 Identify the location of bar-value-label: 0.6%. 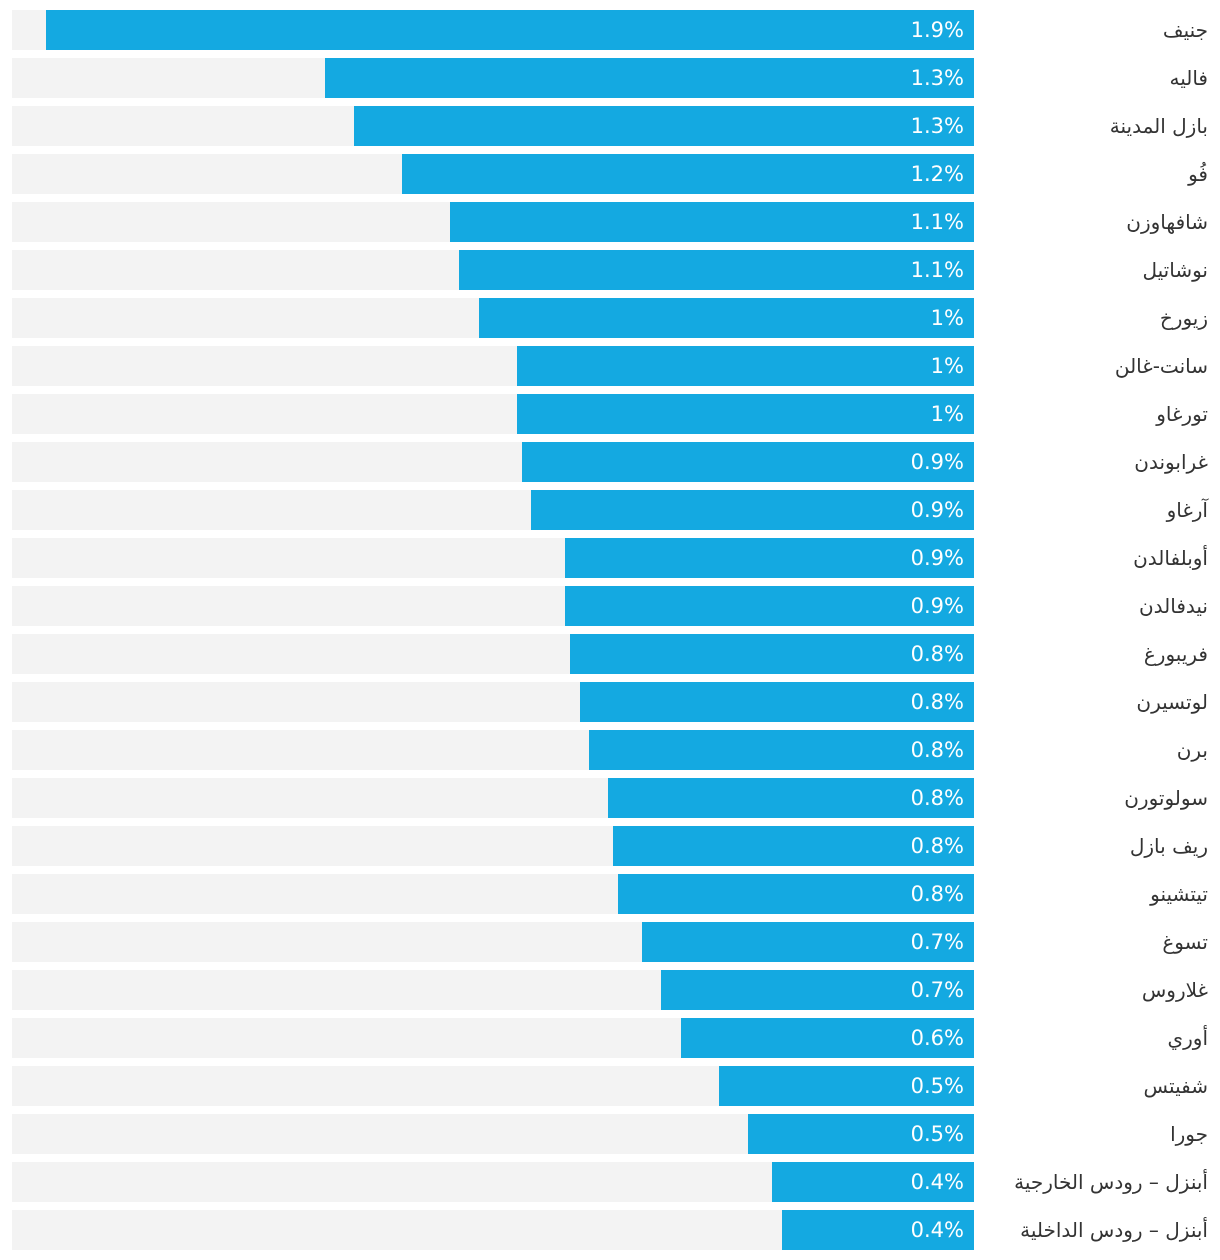
(937, 1038).